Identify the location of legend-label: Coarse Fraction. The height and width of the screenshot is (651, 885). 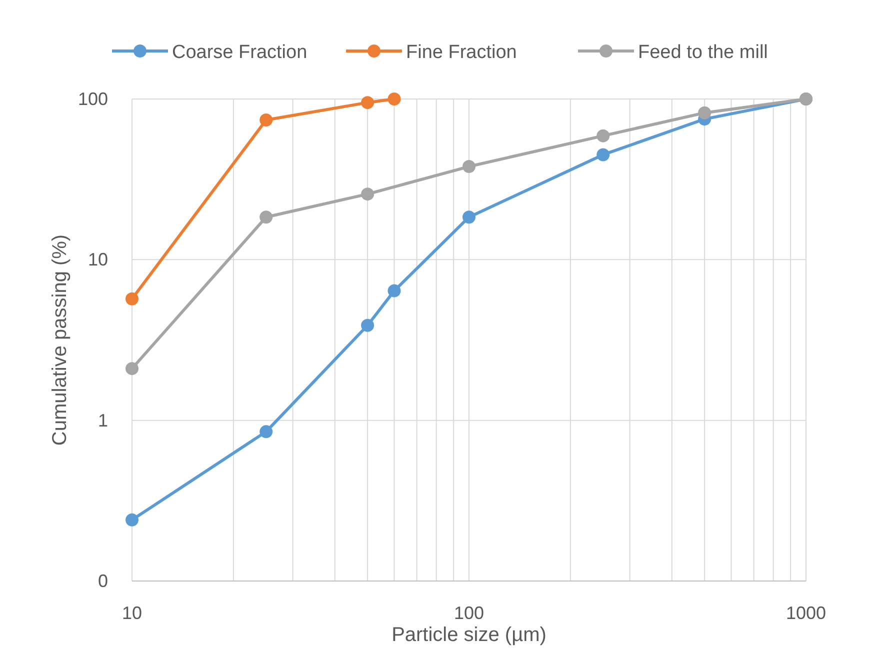
(240, 52).